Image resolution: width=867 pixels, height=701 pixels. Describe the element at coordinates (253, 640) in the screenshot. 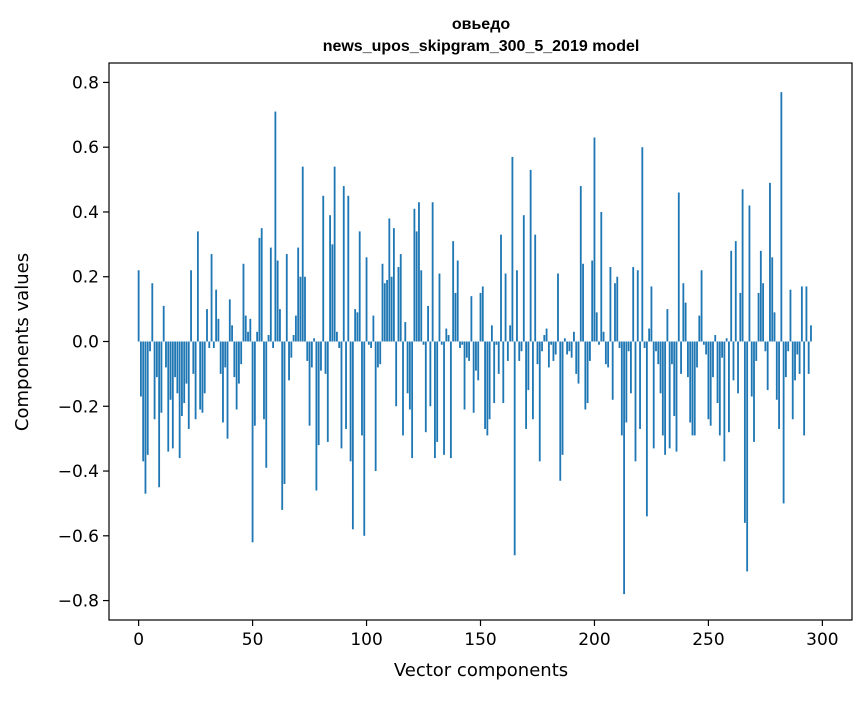

I see `x-tick-label: 50` at that location.